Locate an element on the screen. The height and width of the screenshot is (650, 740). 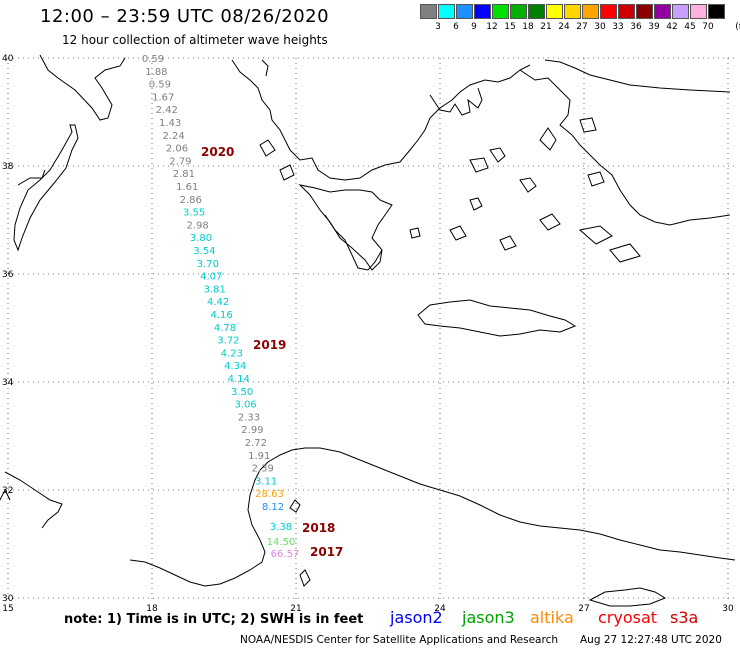
legend-swatch-label: 18 is located at coordinates (528, 27).